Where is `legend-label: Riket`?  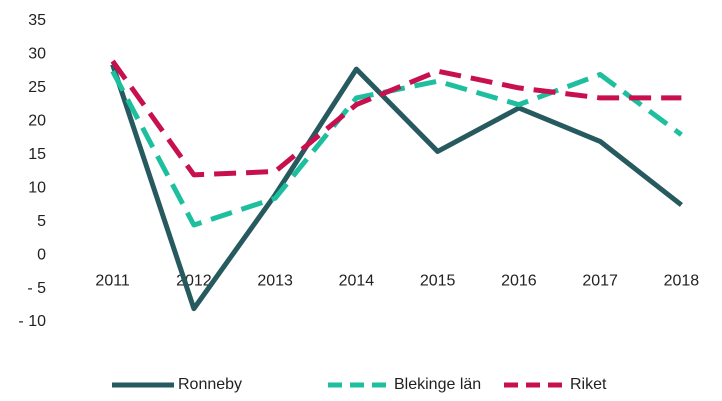 legend-label: Riket is located at coordinates (588, 384).